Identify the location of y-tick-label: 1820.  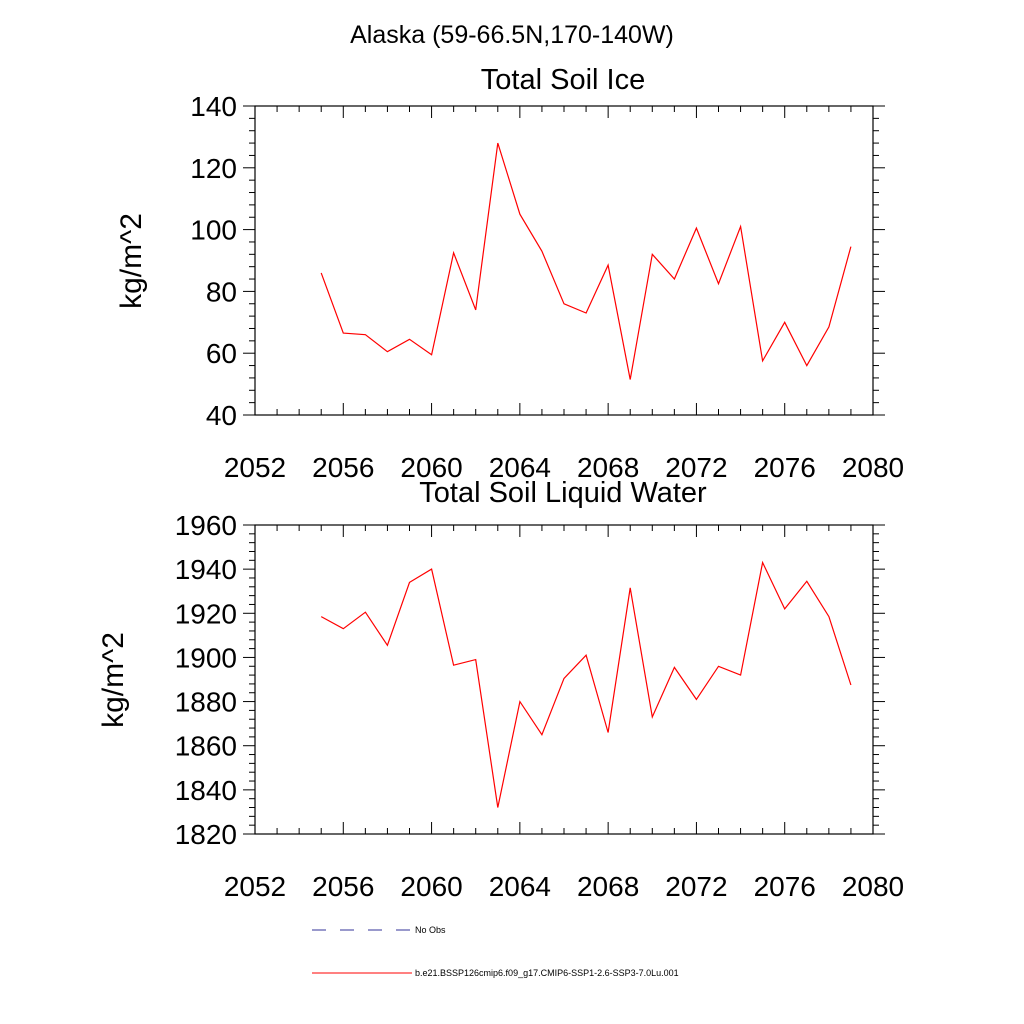
(206, 834).